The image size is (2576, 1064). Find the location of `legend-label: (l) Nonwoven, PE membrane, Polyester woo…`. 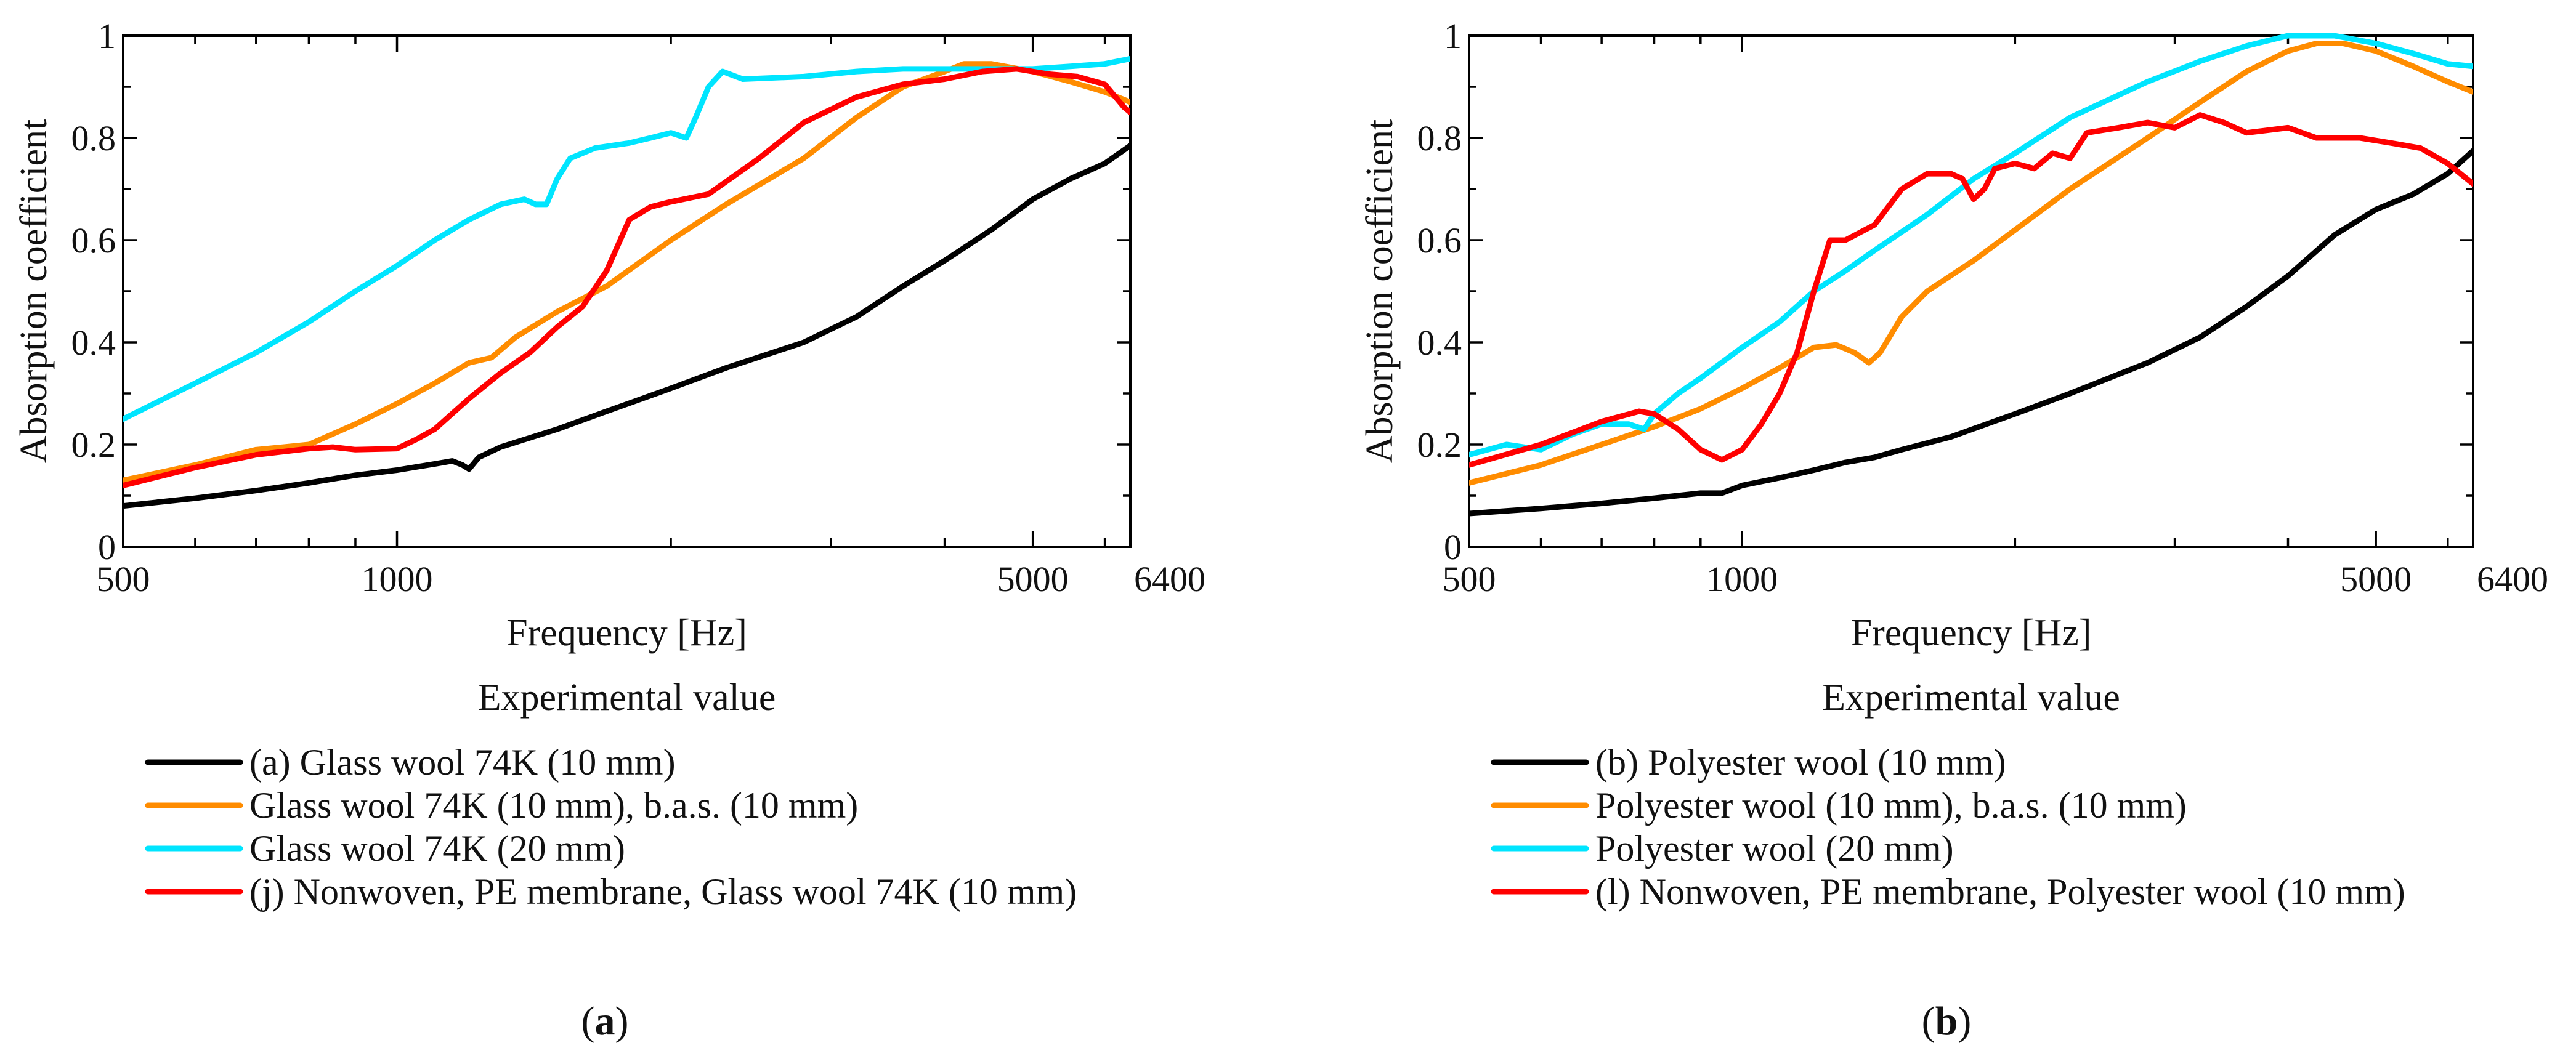

legend-label: (l) Nonwoven, PE membrane, Polyester woo… is located at coordinates (2000, 891).